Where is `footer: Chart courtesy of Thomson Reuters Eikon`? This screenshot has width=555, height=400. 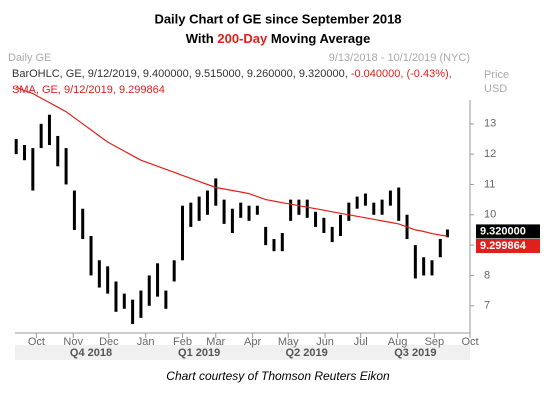
footer: Chart courtesy of Thomson Reuters Eikon is located at coordinates (278, 376).